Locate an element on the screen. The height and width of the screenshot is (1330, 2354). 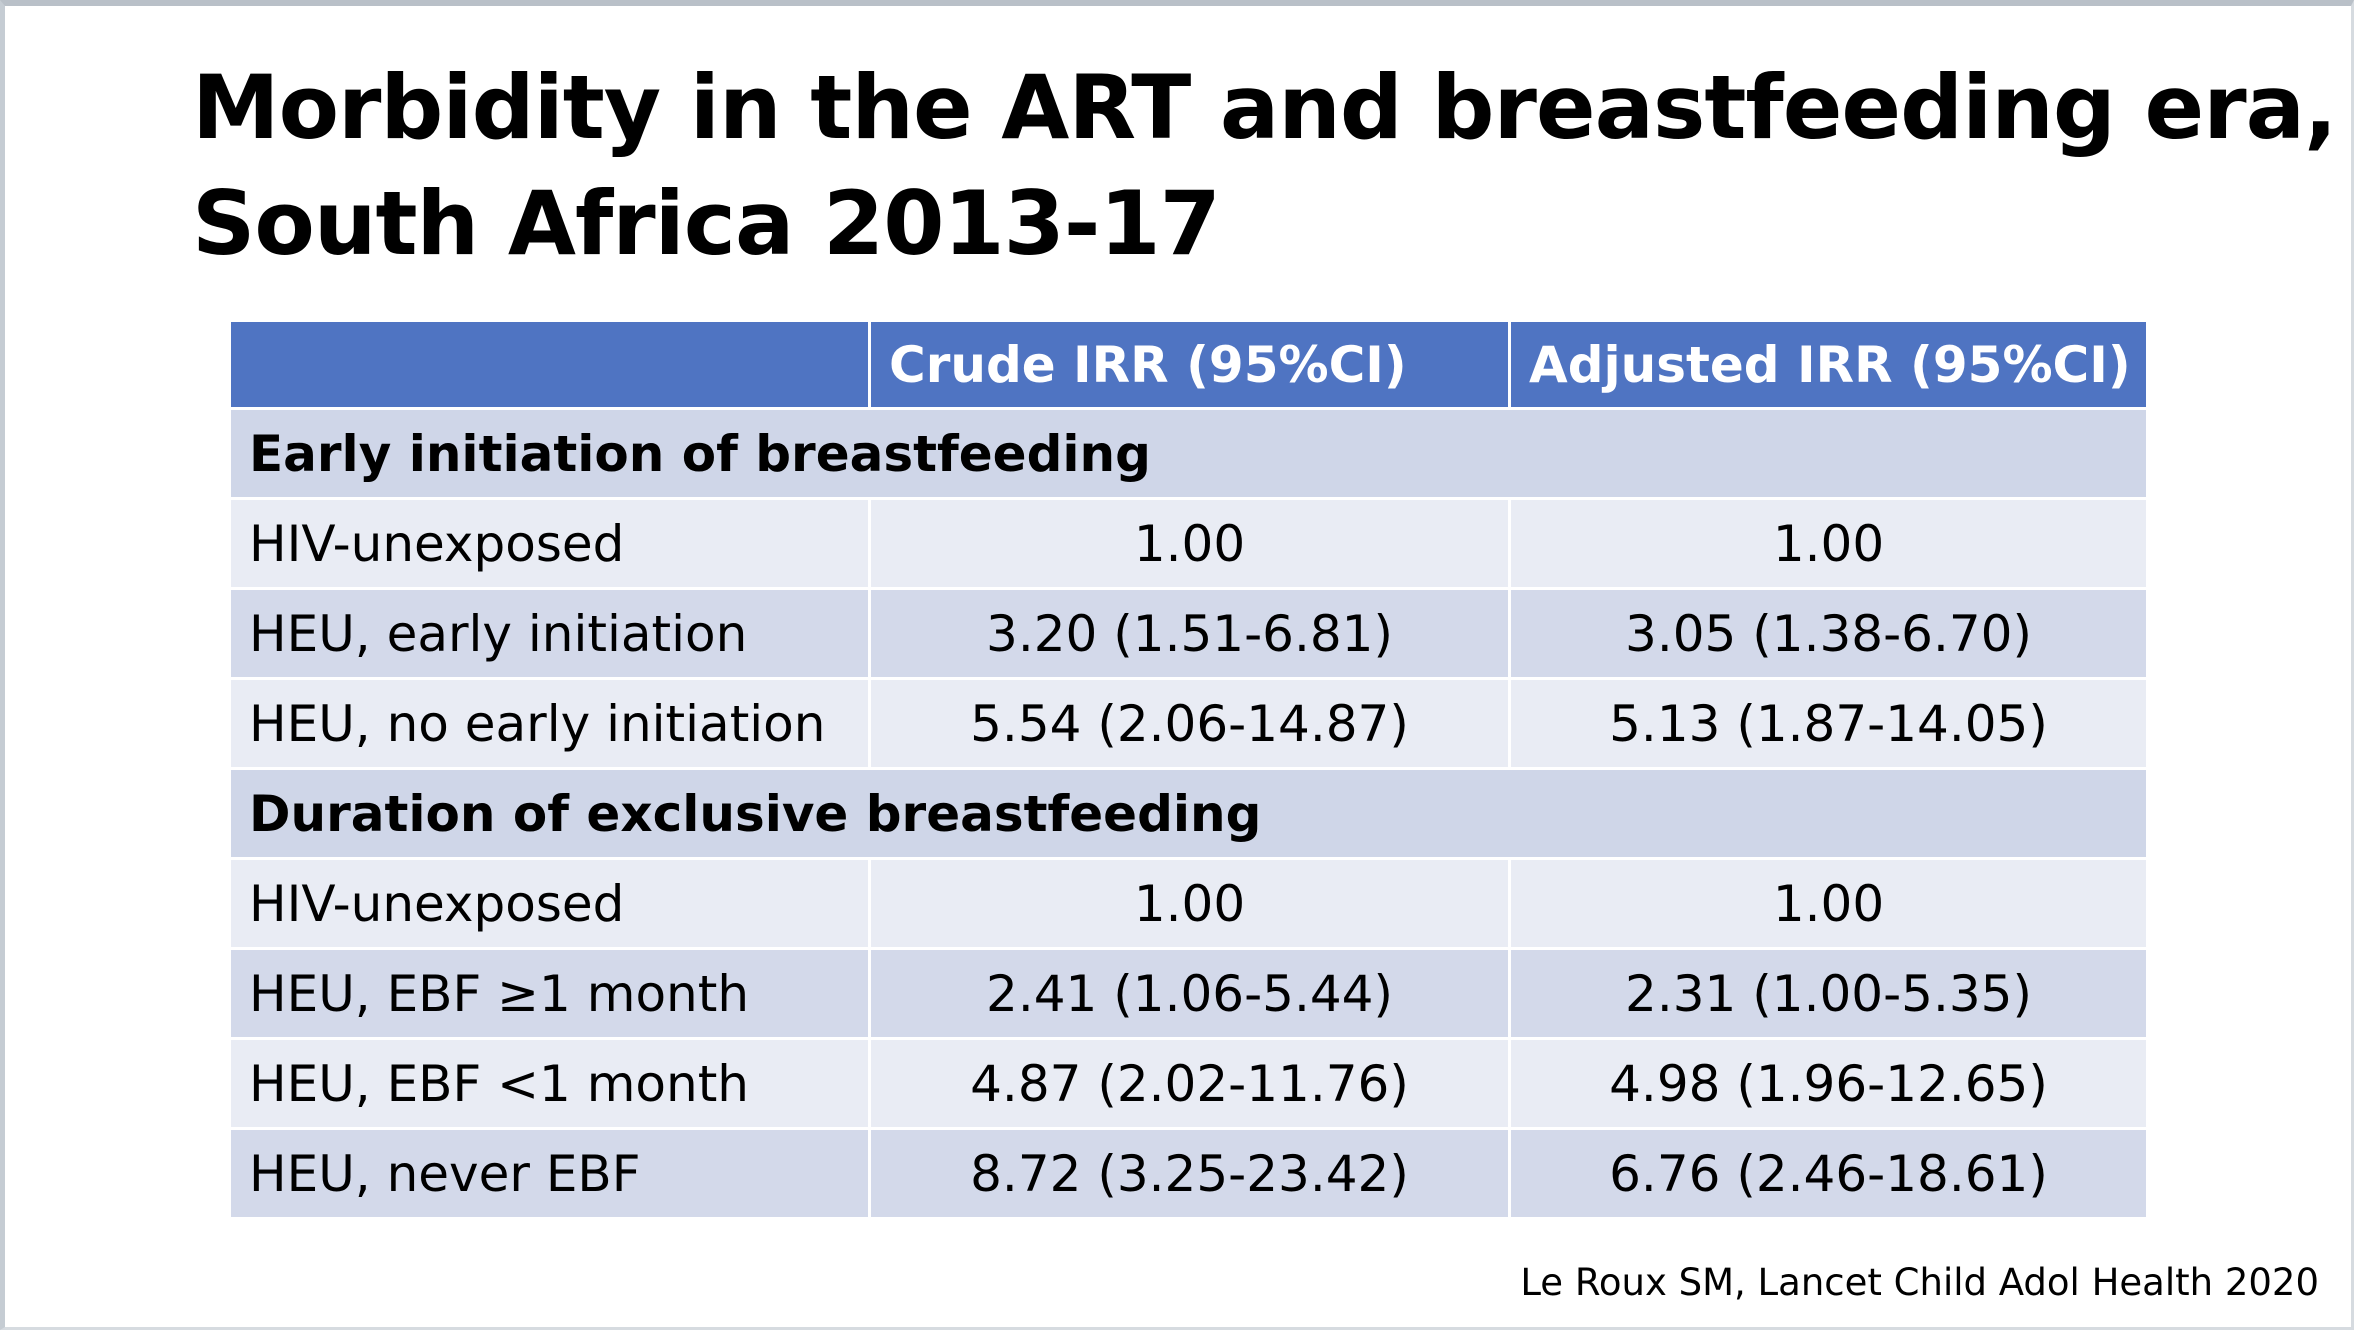
section-row-early-initiation: Early initiation of breastfeeding is located at coordinates (1188, 453).